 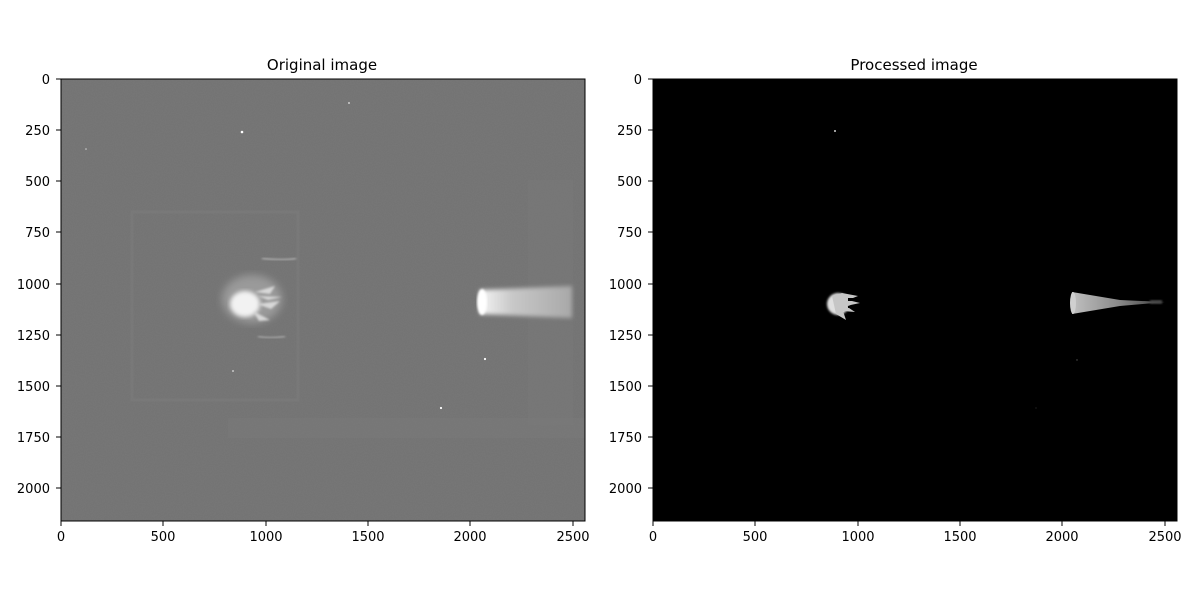 What do you see at coordinates (259, 298) in the screenshot?
I see `bright-blob-original` at bounding box center [259, 298].